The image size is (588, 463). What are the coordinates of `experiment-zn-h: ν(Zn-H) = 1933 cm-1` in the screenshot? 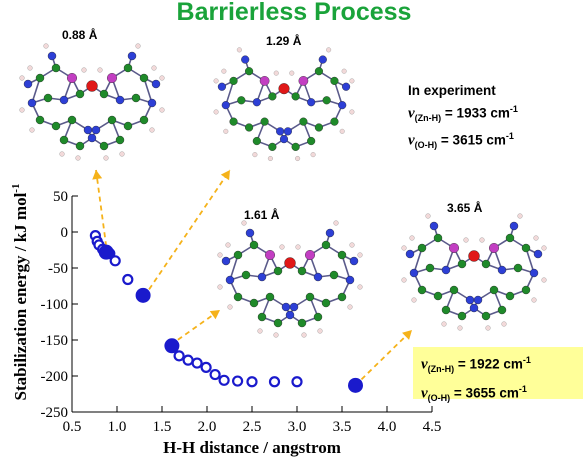 It's located at (463, 114).